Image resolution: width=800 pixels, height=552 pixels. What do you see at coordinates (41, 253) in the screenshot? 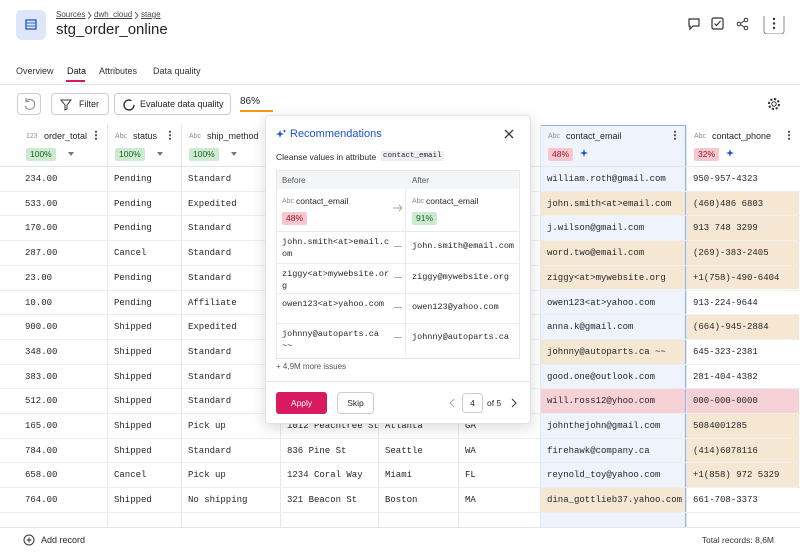
I see `cell: 287.00` at bounding box center [41, 253].